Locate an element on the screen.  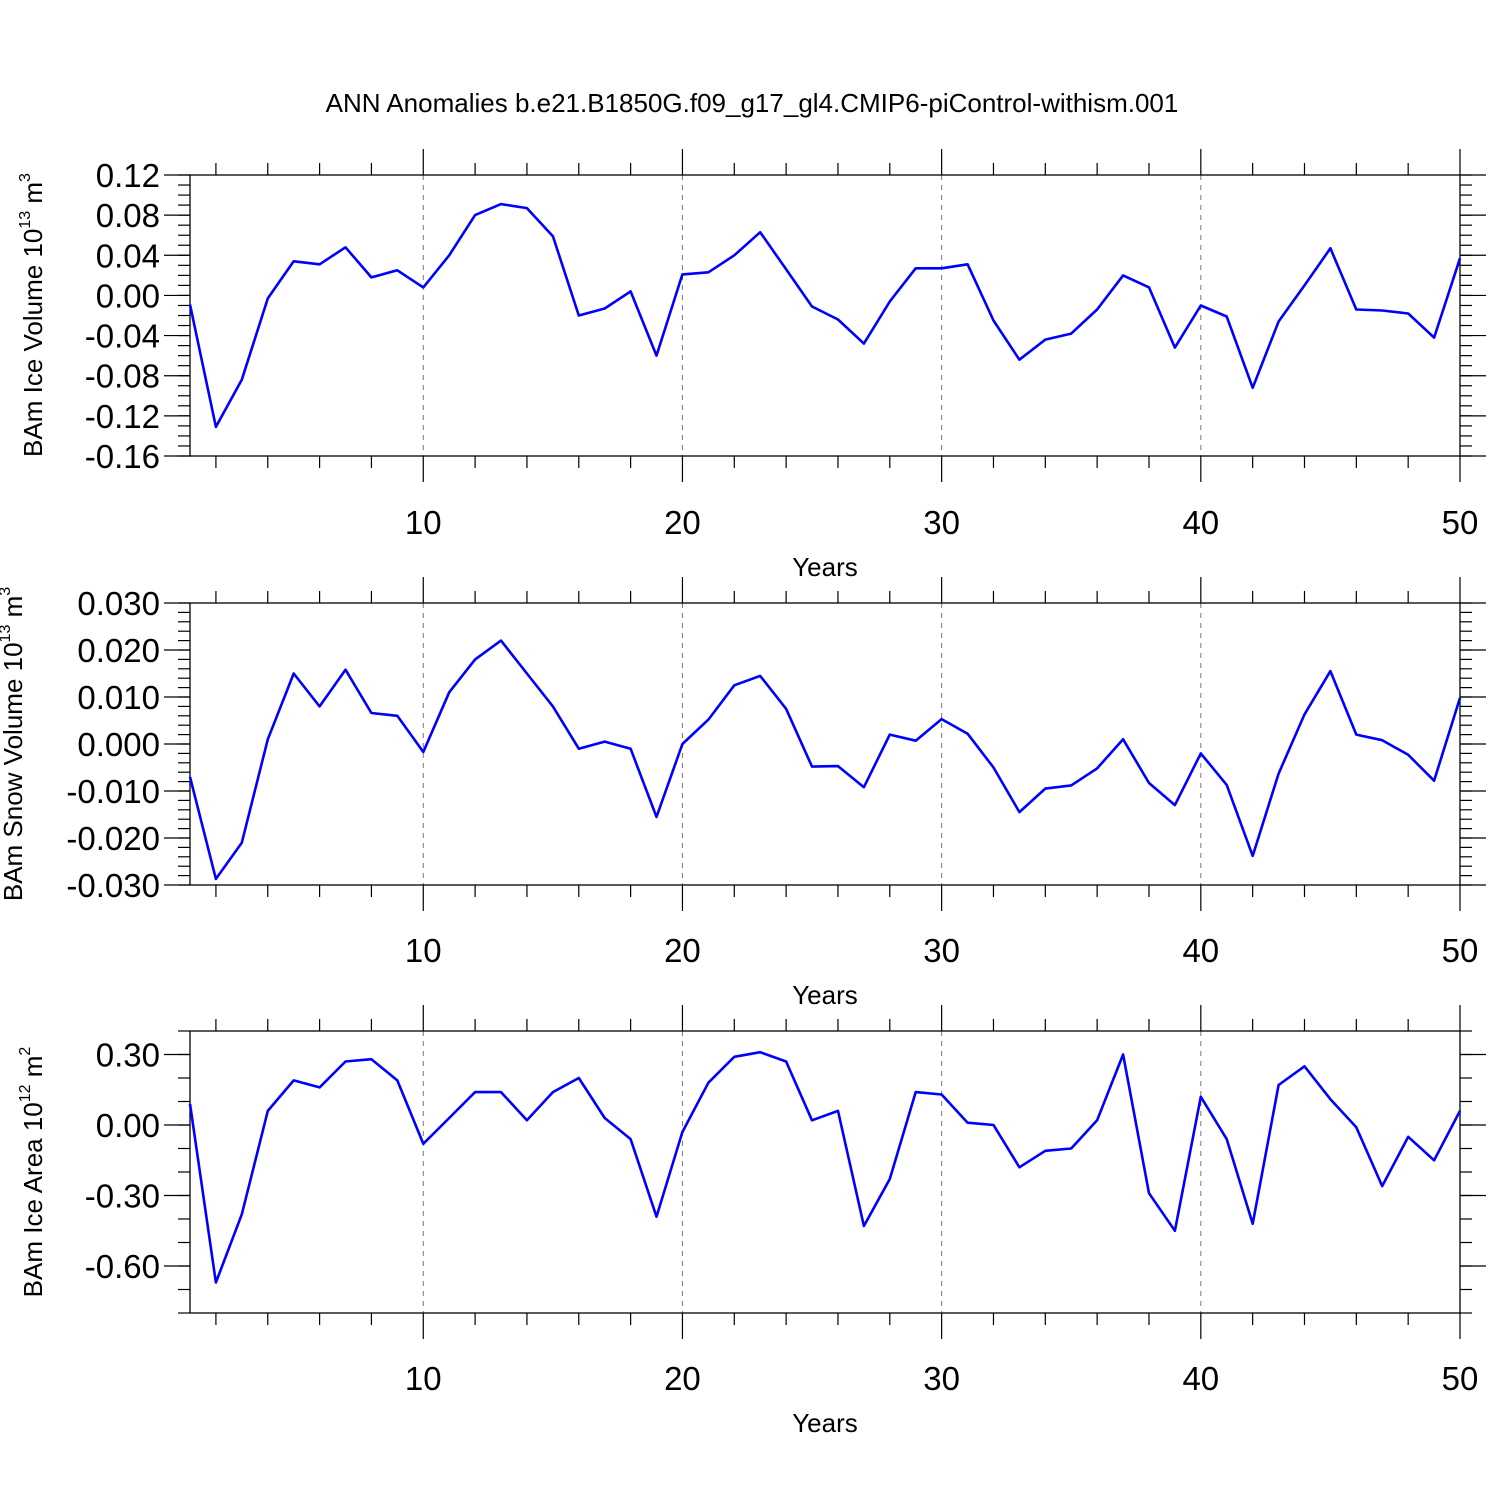
y-tick-label: 0.010 is located at coordinates (118, 697).